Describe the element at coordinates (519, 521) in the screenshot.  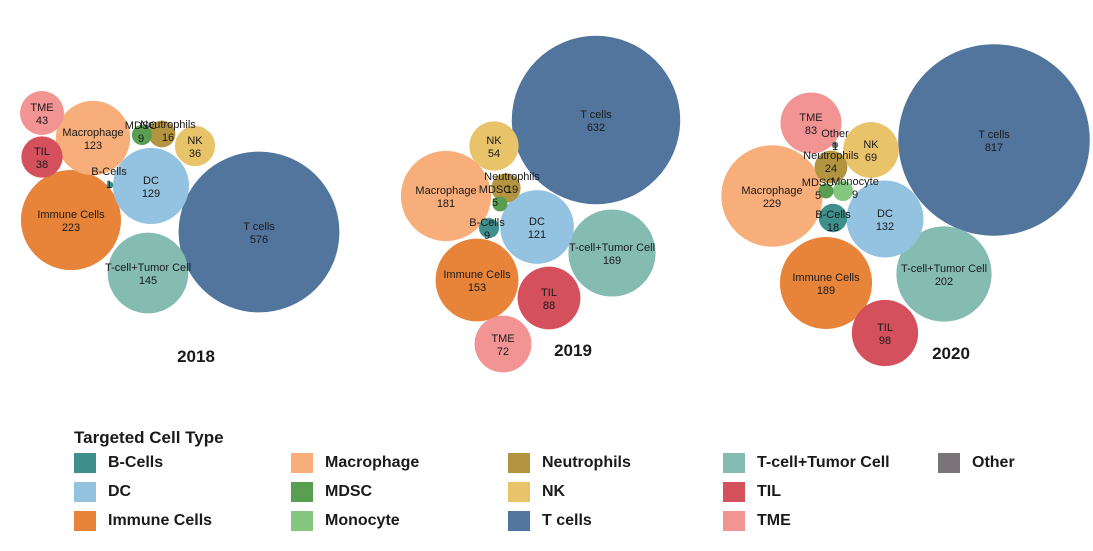
I see `legend-swatch-t-cells` at that location.